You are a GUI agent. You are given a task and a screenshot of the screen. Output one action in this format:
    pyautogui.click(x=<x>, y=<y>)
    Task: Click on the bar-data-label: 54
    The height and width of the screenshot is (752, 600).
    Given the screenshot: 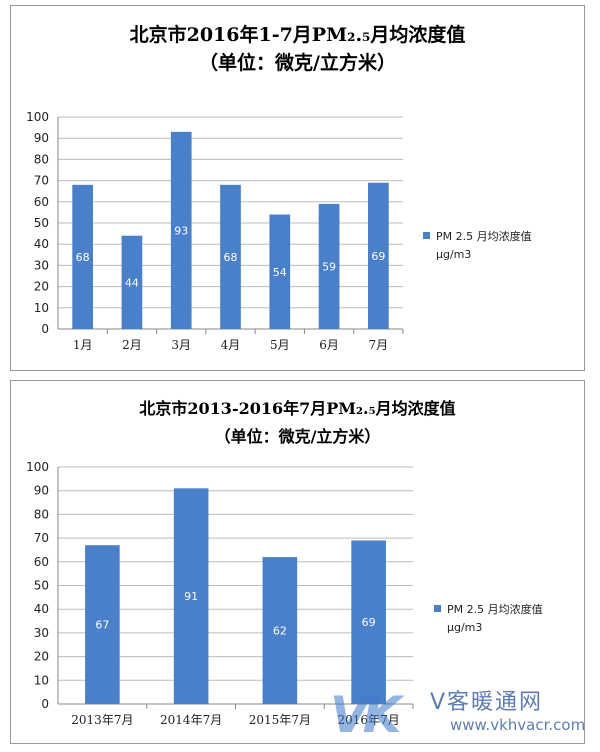 What is the action you would take?
    pyautogui.click(x=280, y=272)
    